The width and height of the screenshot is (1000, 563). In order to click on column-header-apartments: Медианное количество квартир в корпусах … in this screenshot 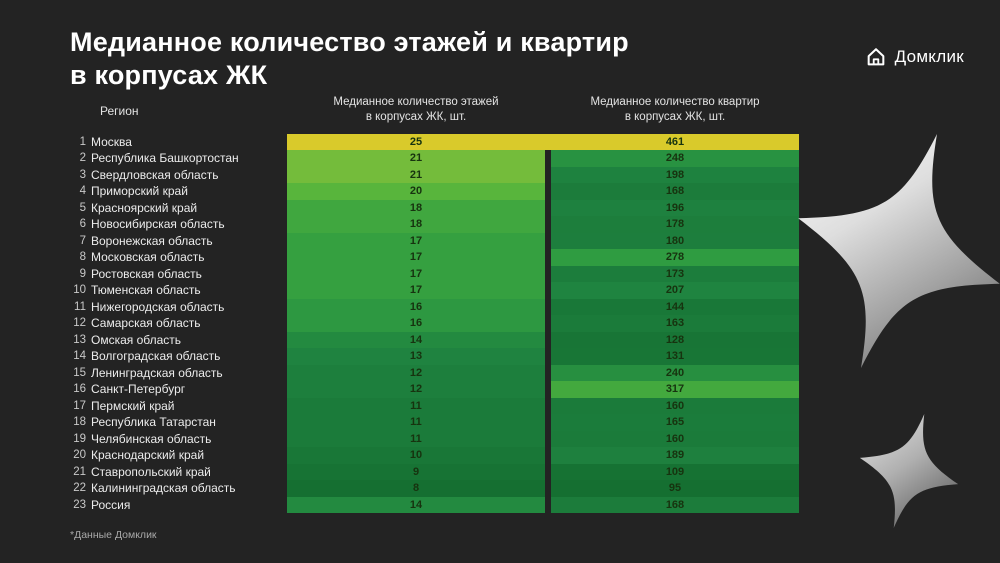, I will do `click(675, 109)`.